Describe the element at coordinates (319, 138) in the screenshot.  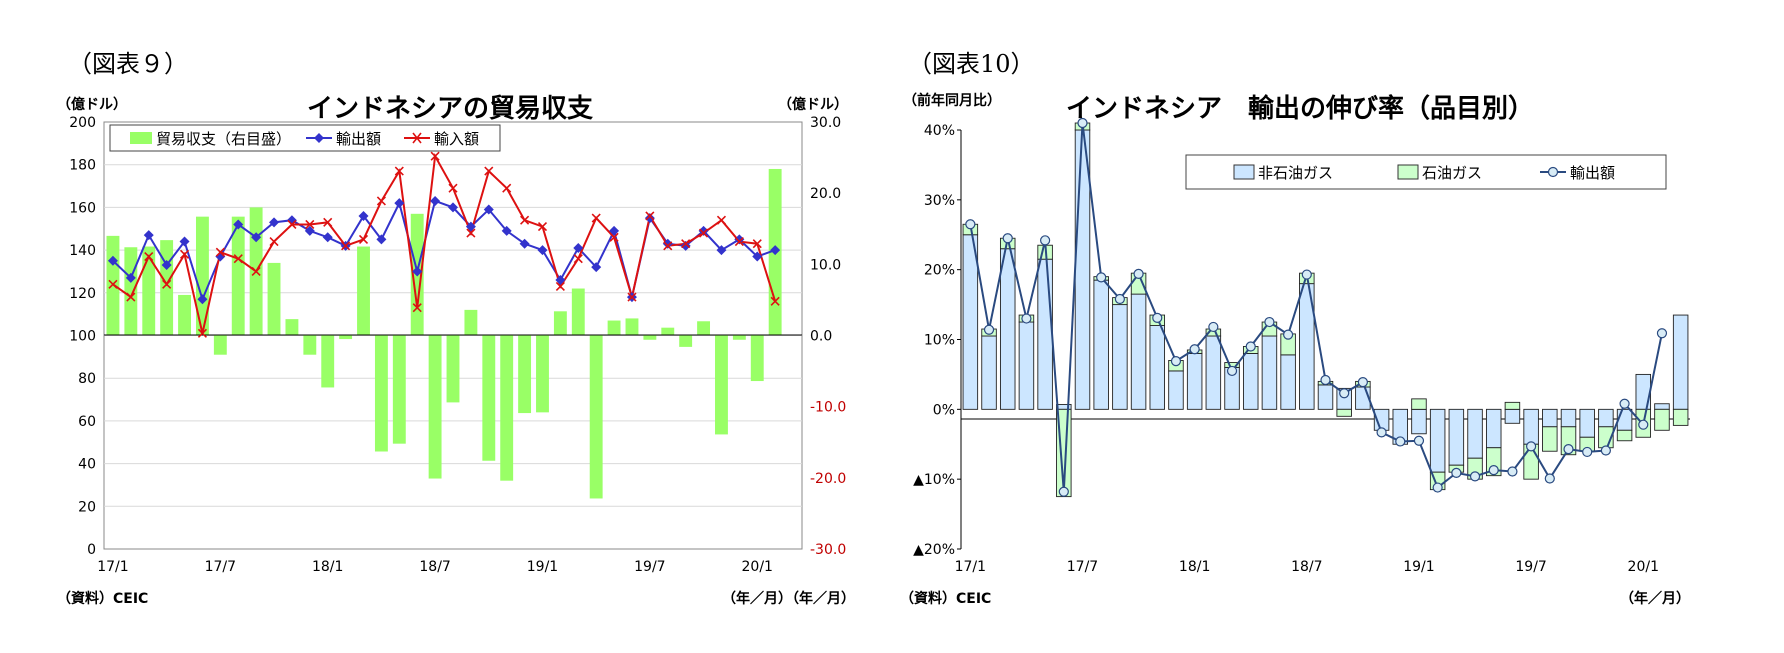
I see `export-legend-marker` at that location.